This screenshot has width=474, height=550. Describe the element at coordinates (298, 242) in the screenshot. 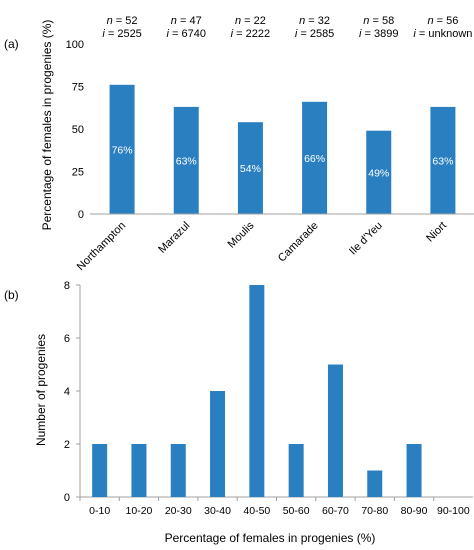

I see `x-tick-label-a-3: Camarade` at that location.